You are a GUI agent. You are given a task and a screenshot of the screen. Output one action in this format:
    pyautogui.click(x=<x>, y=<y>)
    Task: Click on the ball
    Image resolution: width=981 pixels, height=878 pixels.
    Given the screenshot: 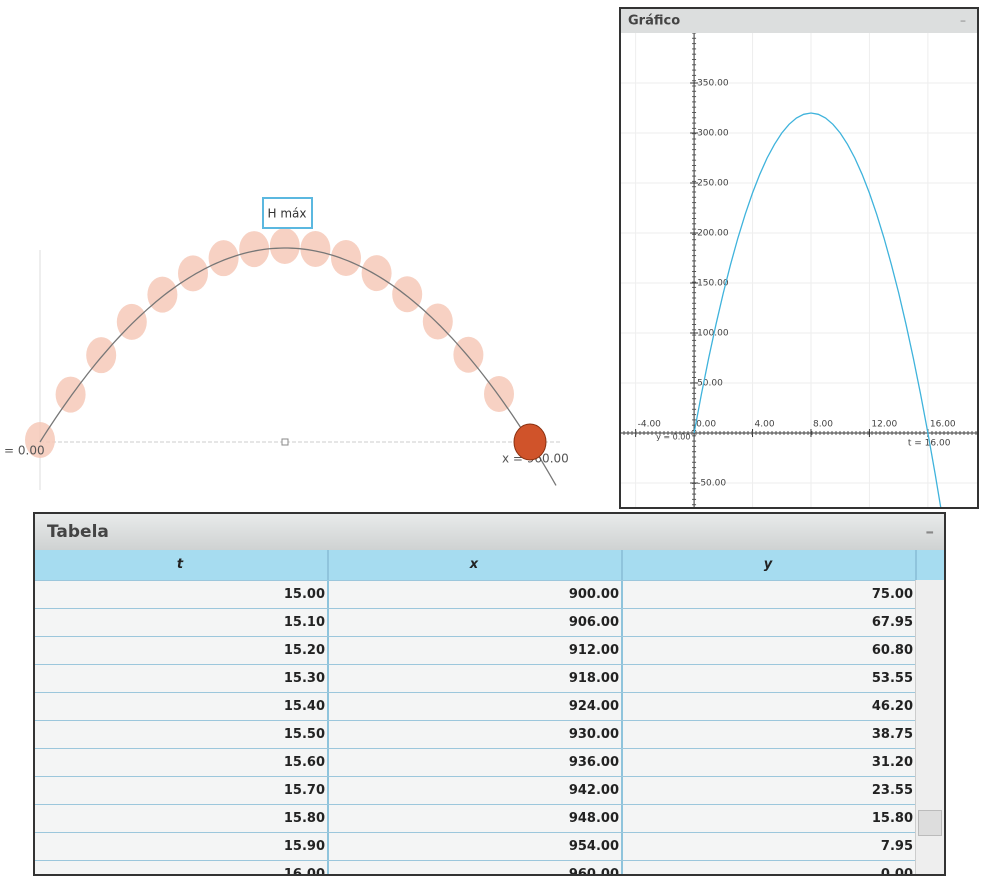 What is the action you would take?
    pyautogui.click(x=530, y=442)
    